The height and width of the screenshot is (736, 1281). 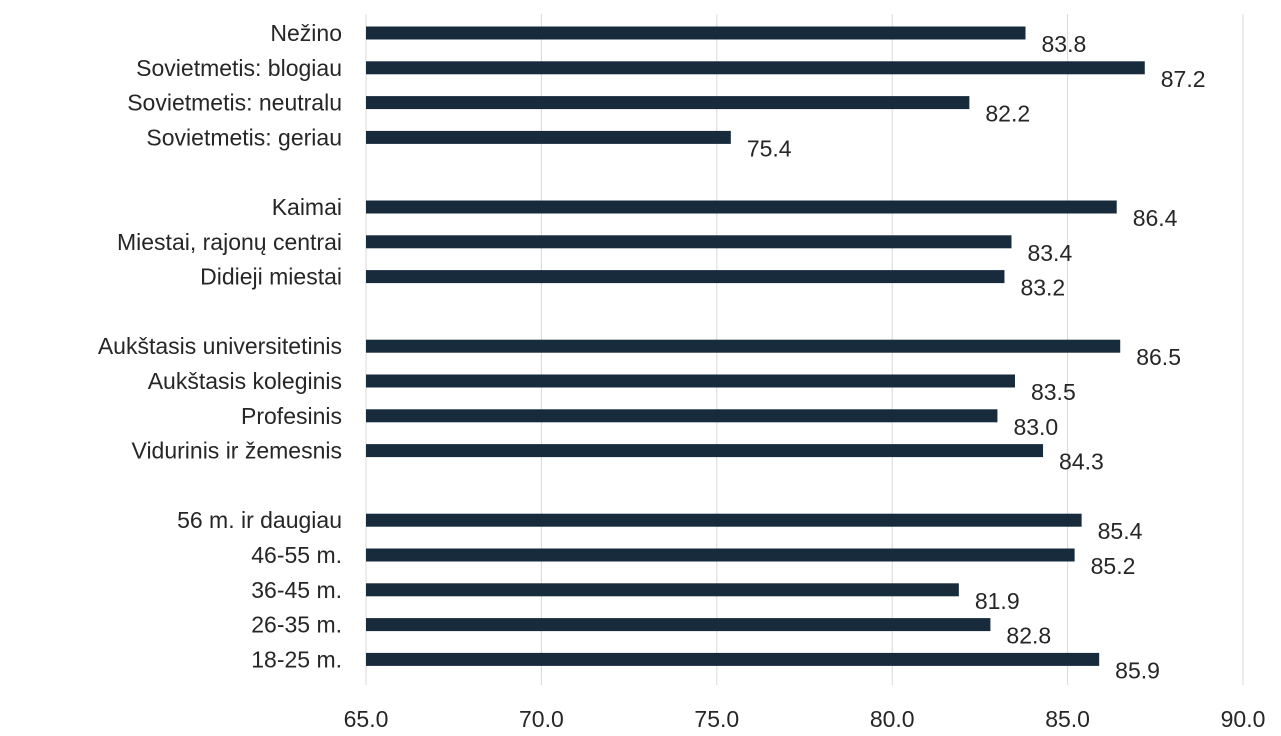 What do you see at coordinates (1049, 253) in the screenshot?
I see `data-label: 83.4` at bounding box center [1049, 253].